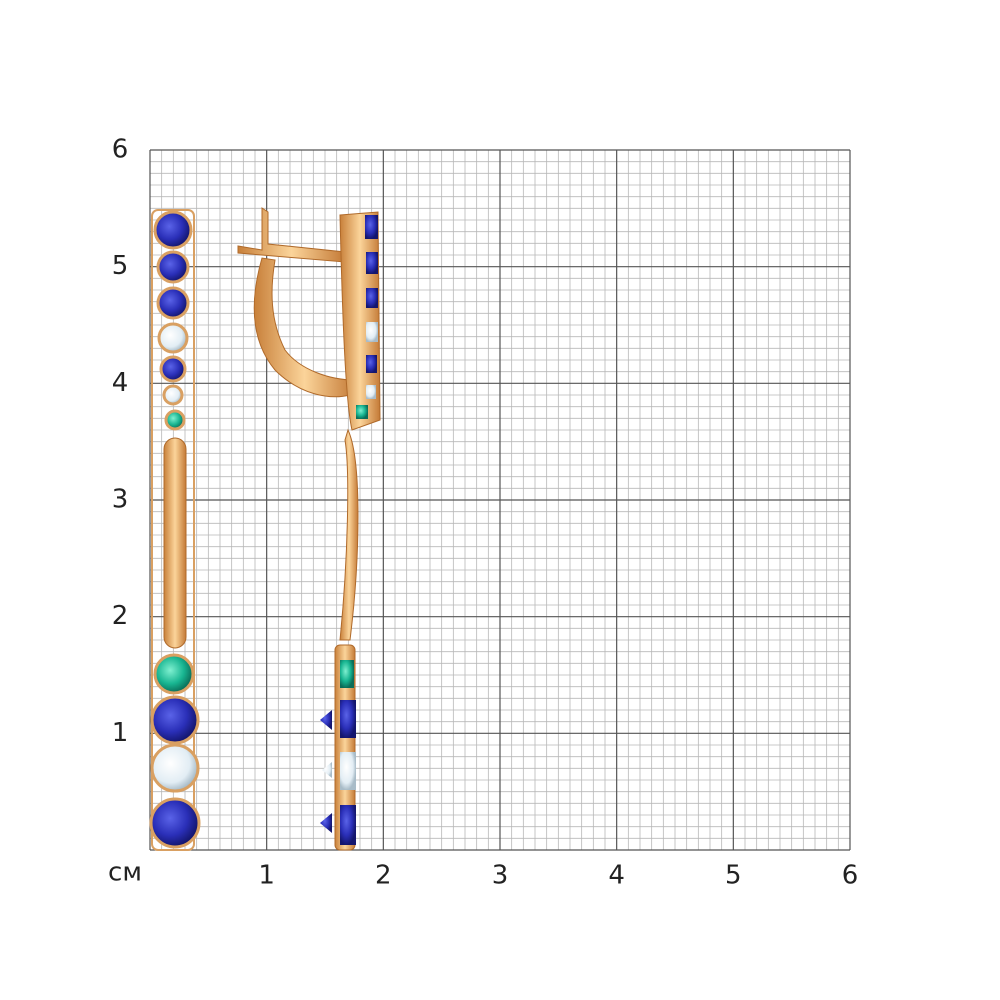 The height and width of the screenshot is (1000, 1000). I want to click on earring-side, so click(309, 529).